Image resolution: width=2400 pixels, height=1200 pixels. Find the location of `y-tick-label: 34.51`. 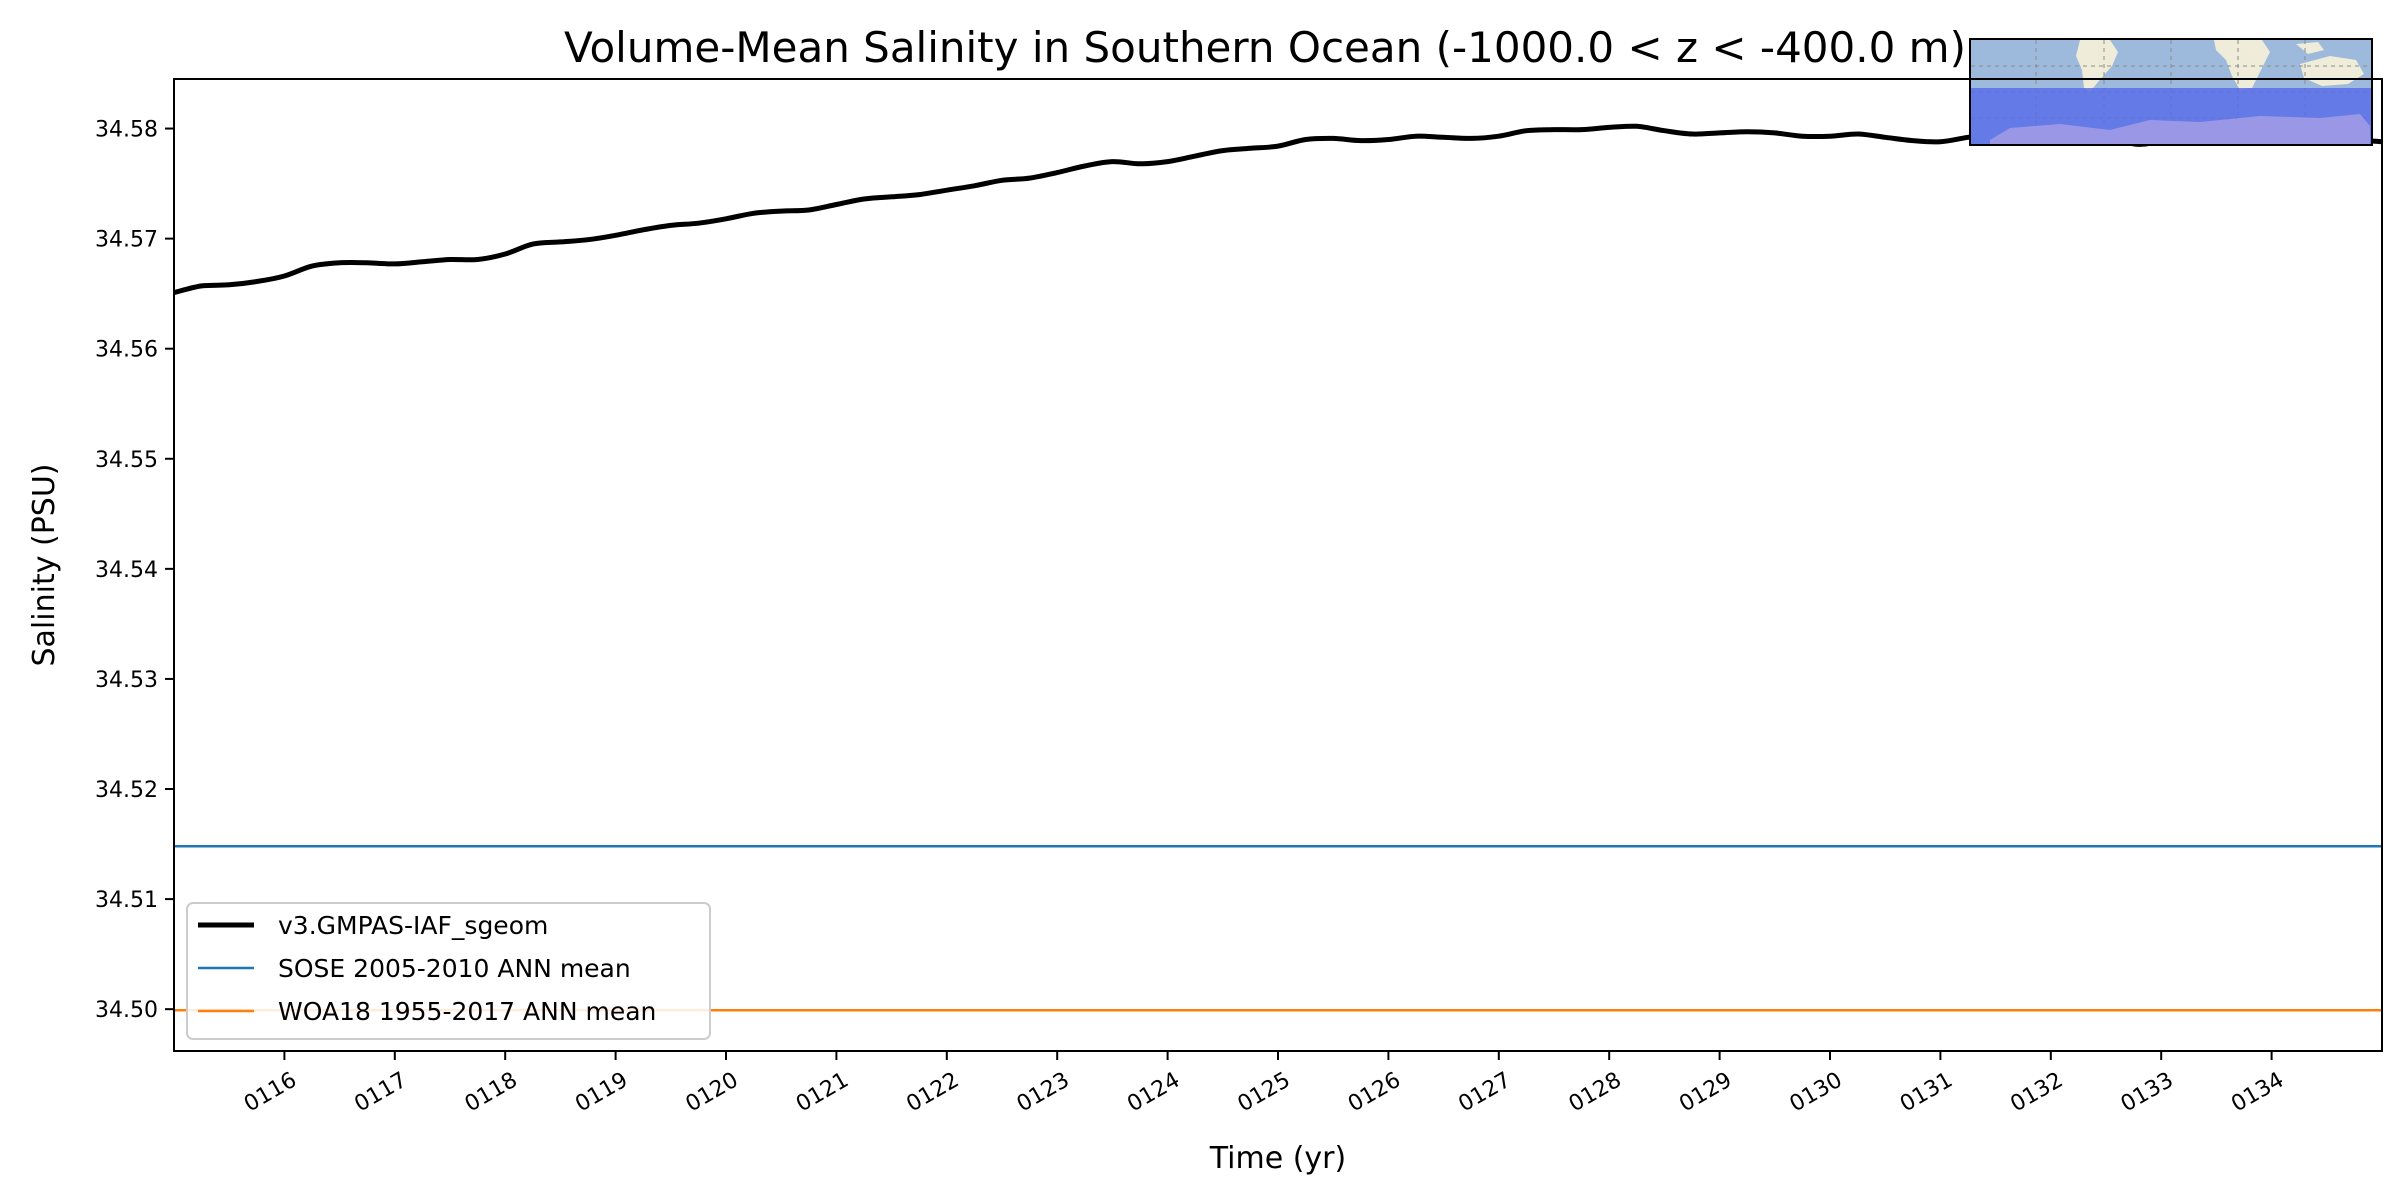

y-tick-label: 34.51 is located at coordinates (126, 900).